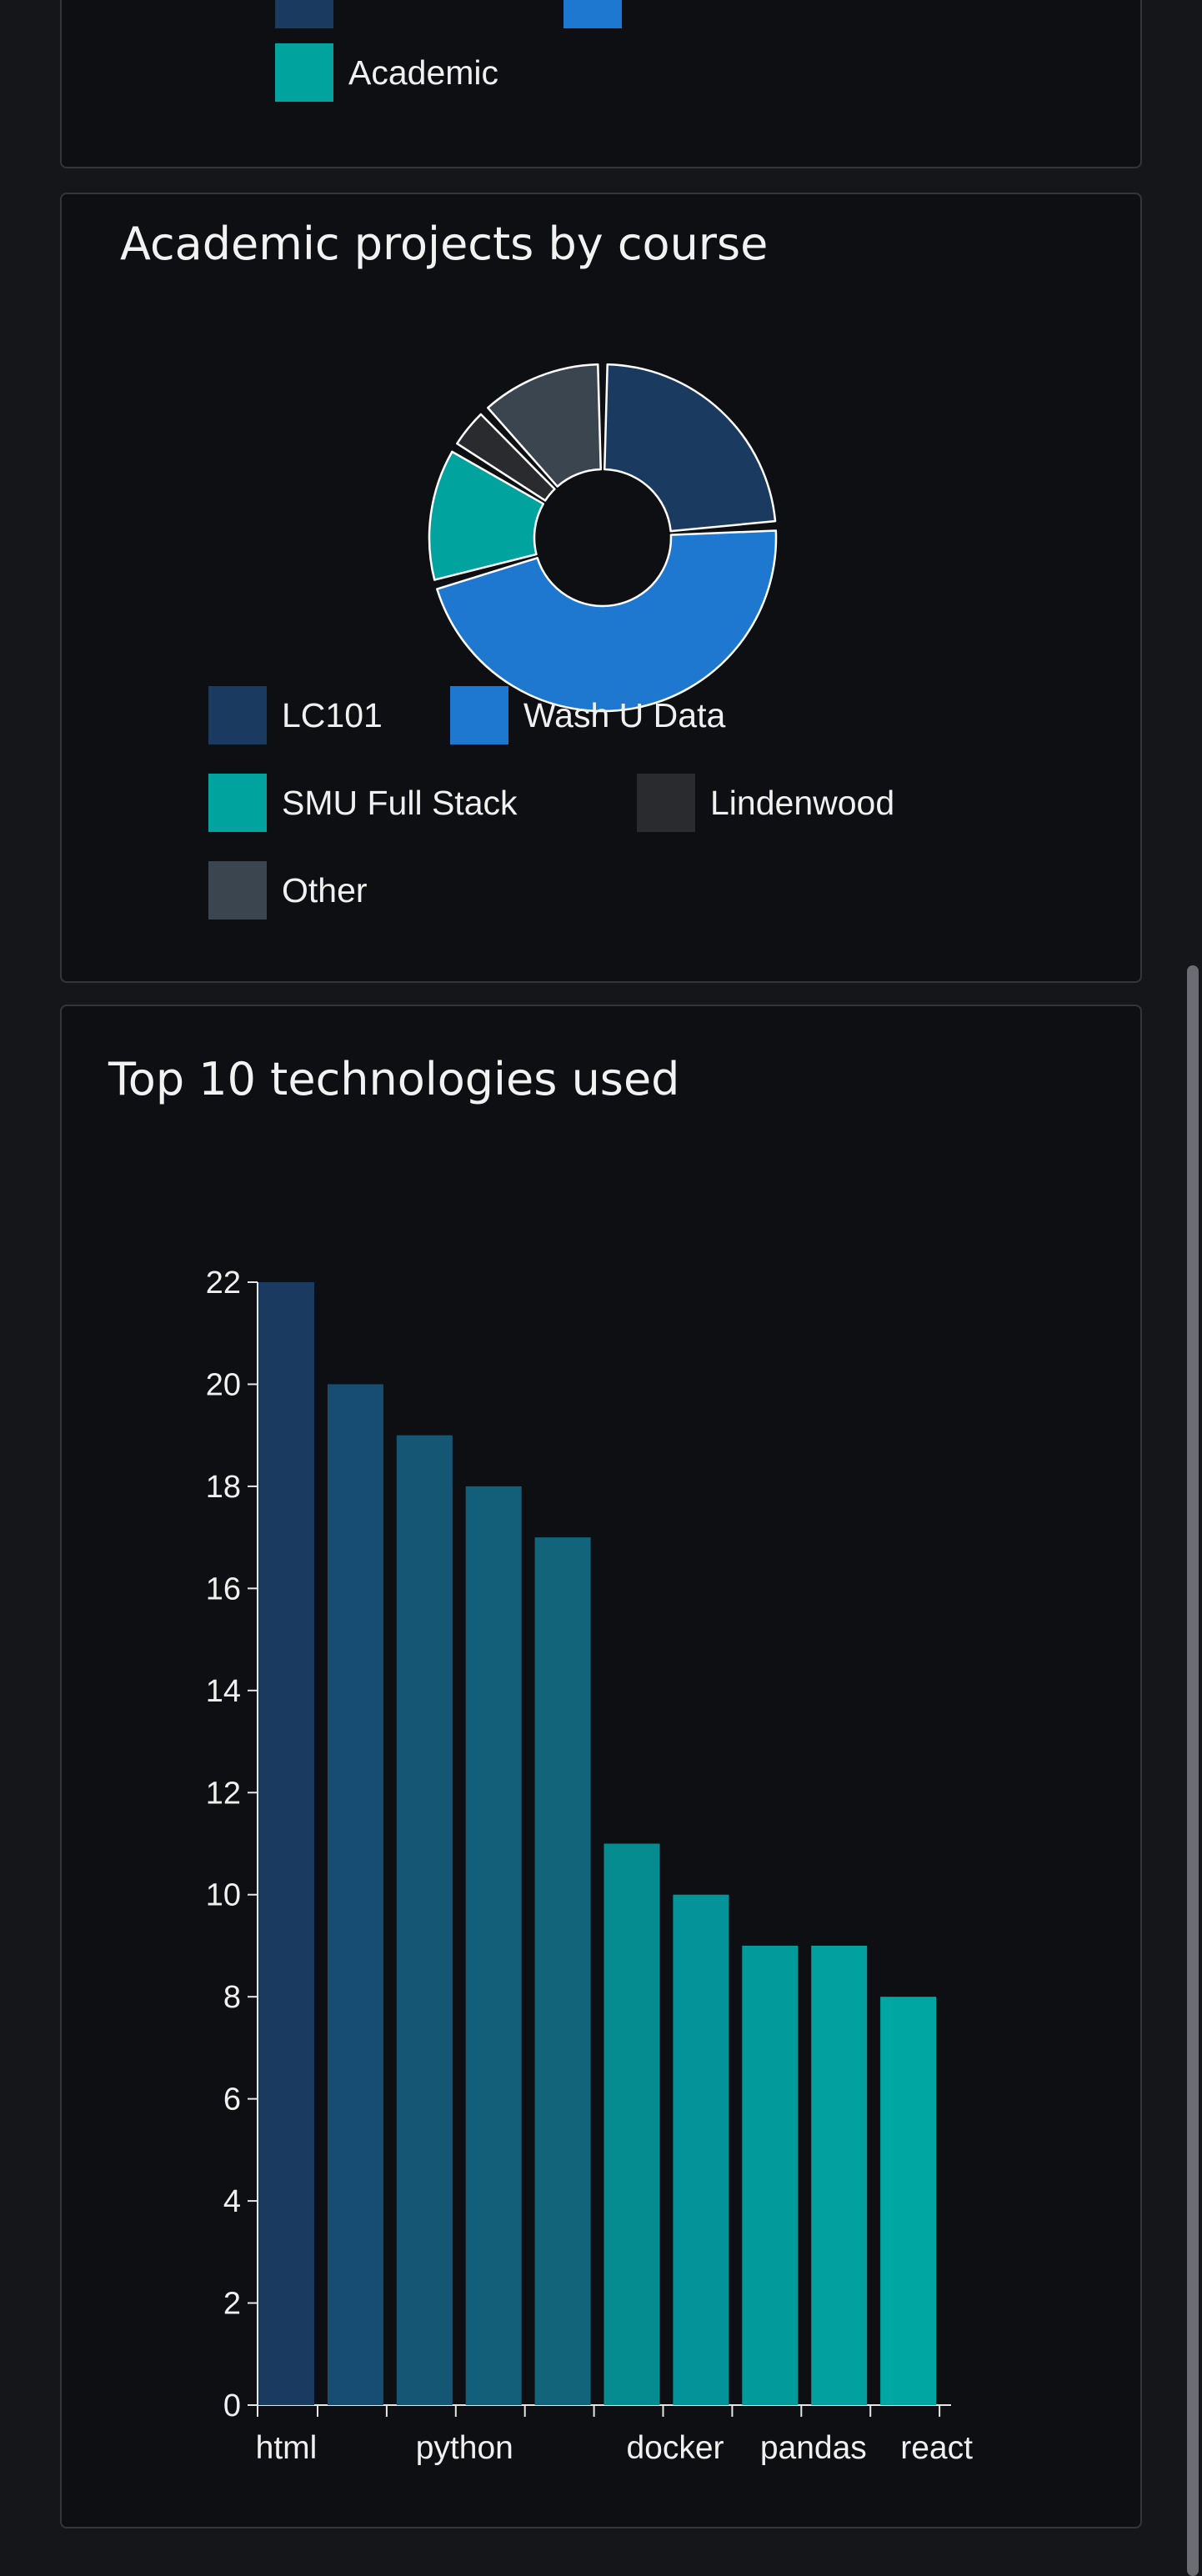 The width and height of the screenshot is (1202, 2576). What do you see at coordinates (223, 1283) in the screenshot?
I see `y-tick-label: 22` at bounding box center [223, 1283].